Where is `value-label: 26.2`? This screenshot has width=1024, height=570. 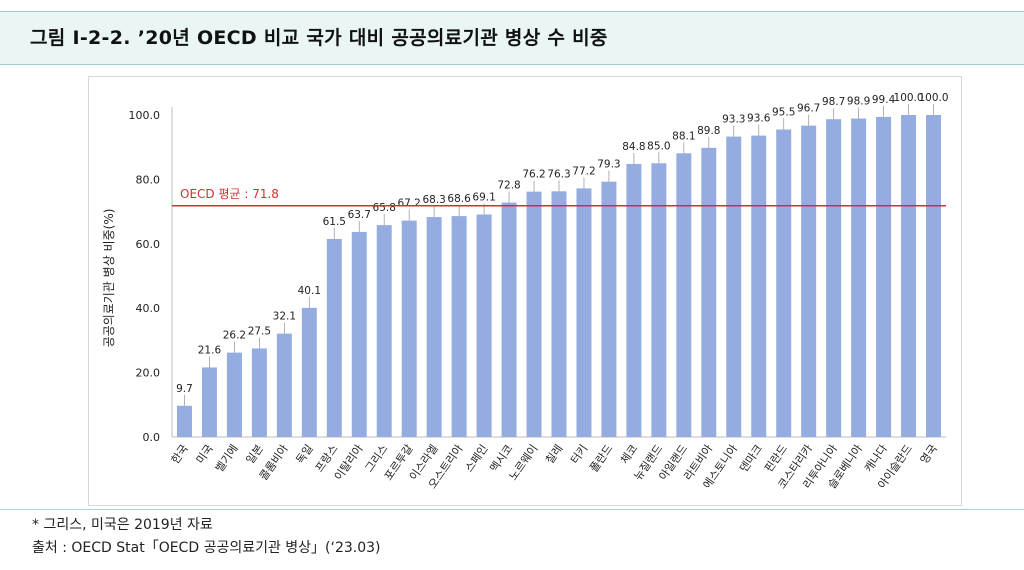 value-label: 26.2 is located at coordinates (234, 336).